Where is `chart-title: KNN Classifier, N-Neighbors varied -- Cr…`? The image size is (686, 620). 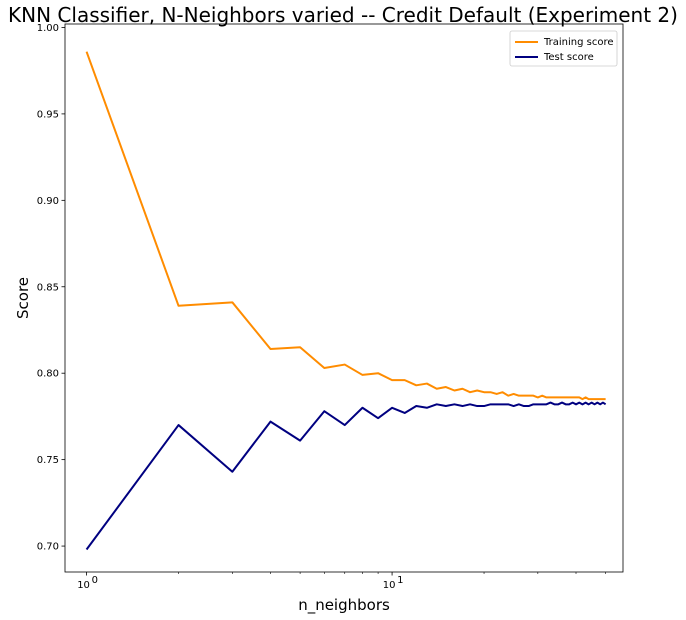
chart-title: KNN Classifier, N-Neighbors varied -- Cr… is located at coordinates (343, 15).